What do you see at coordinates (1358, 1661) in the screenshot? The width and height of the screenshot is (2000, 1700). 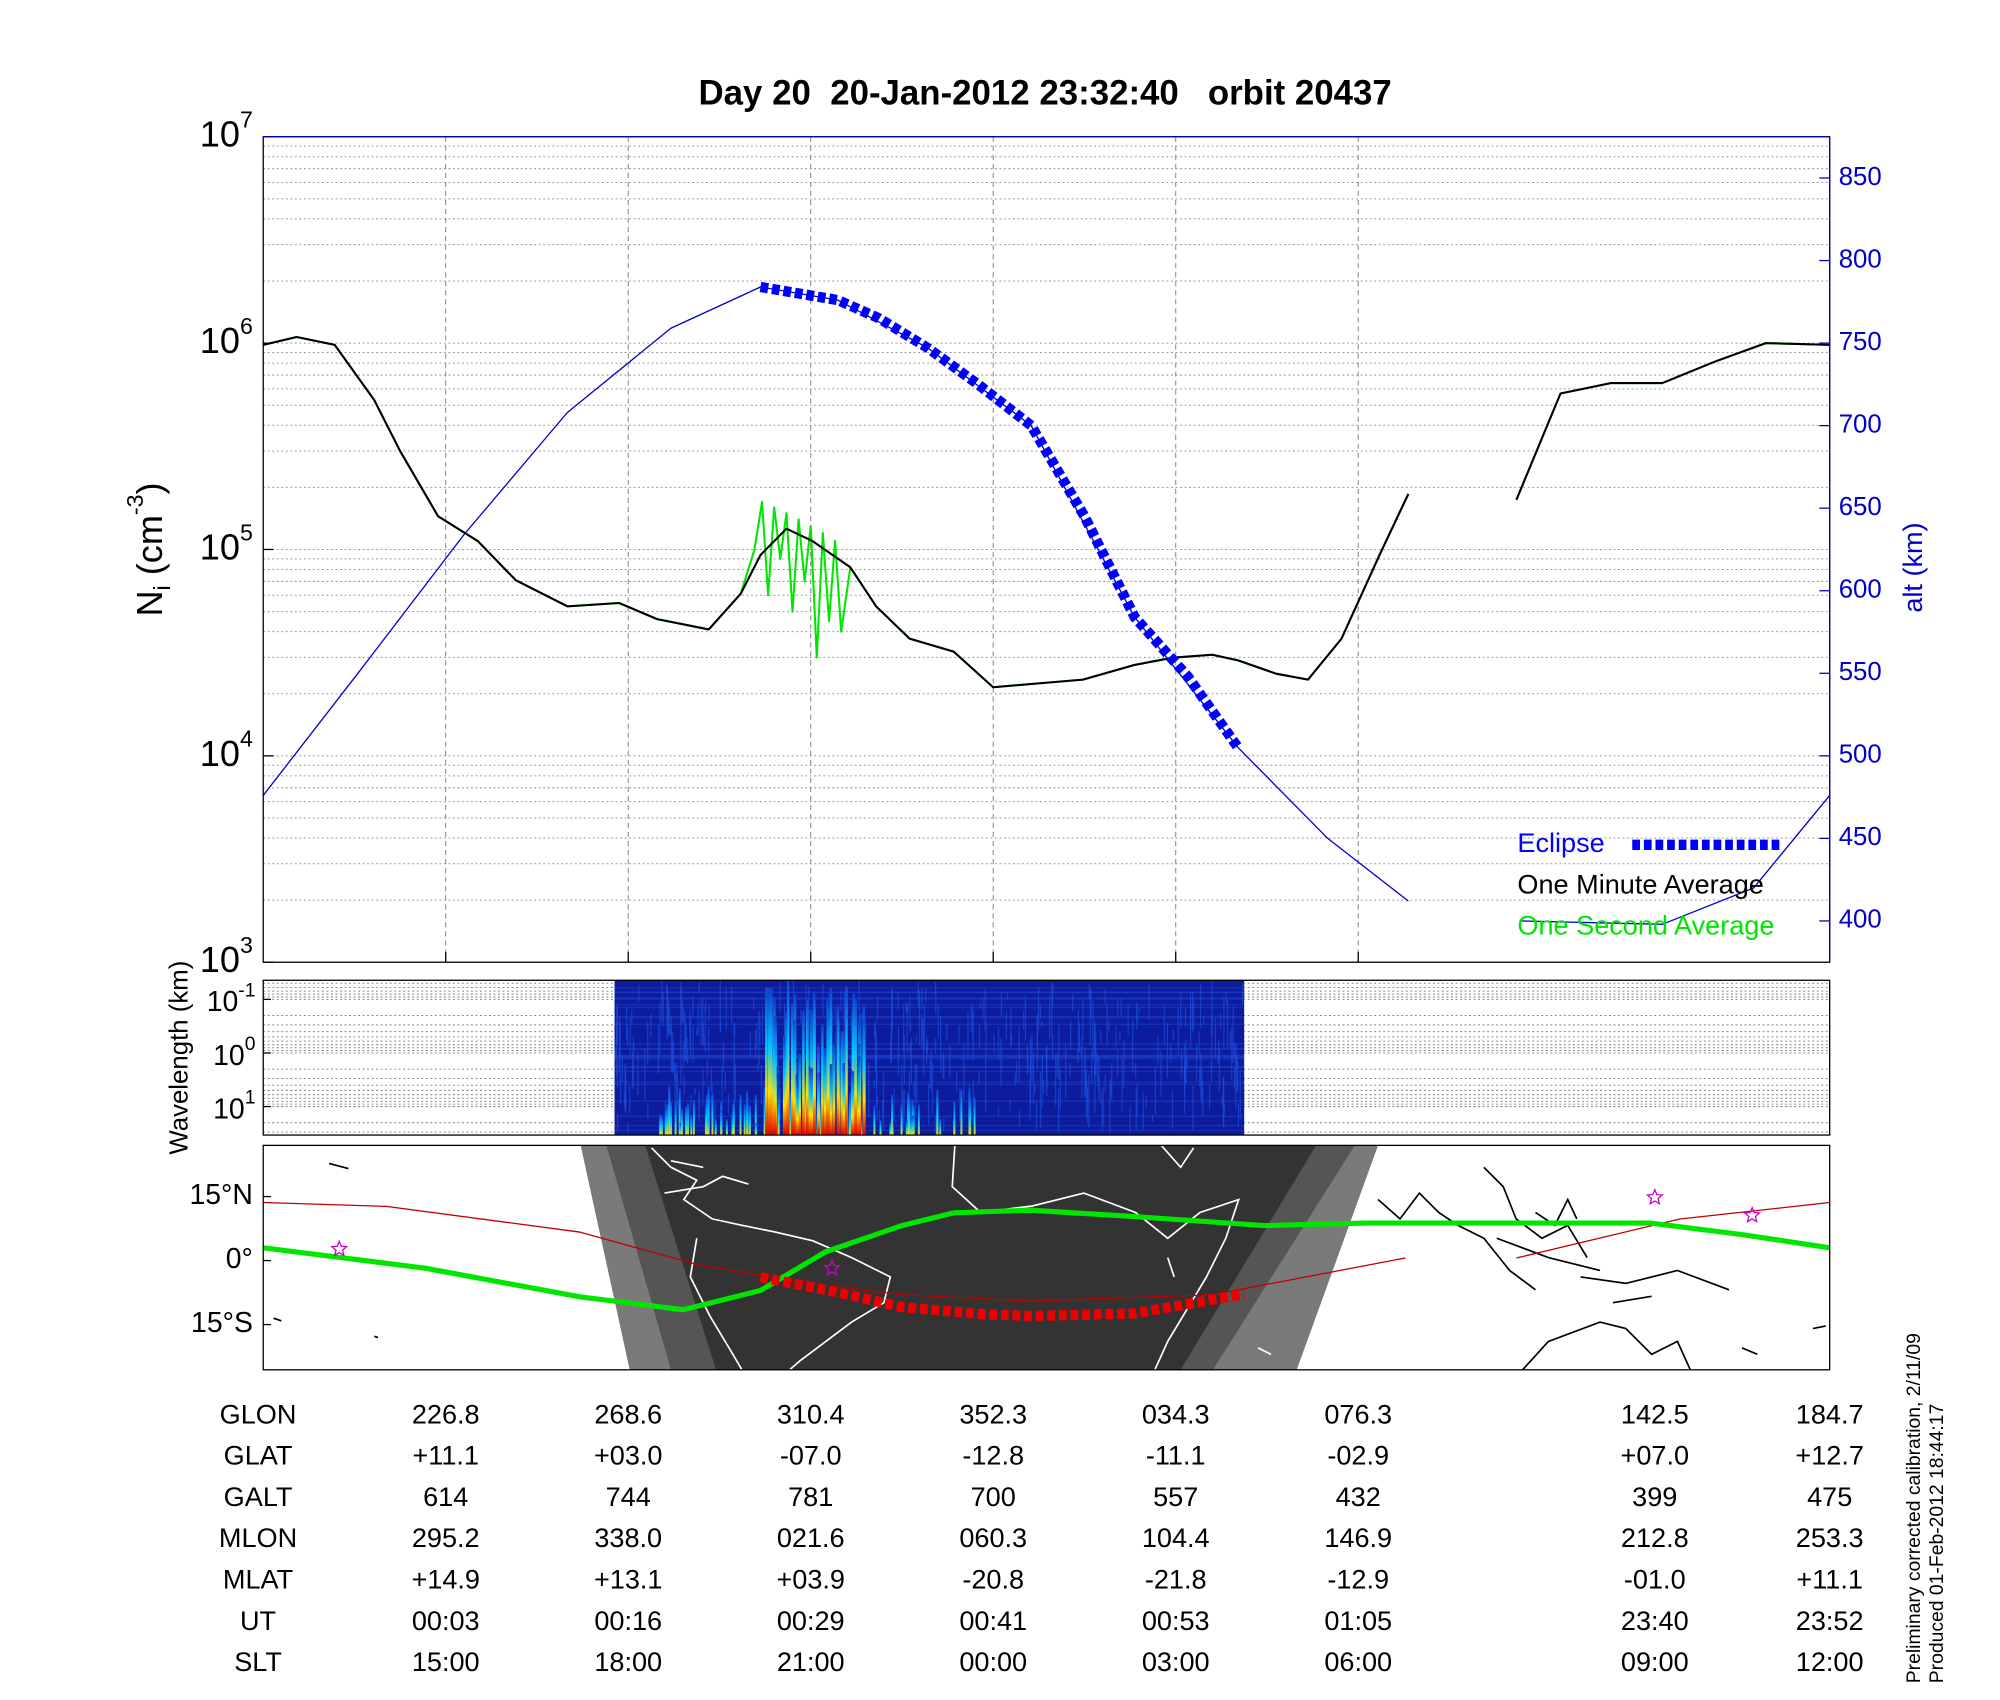 I see `table-cell: 06:00` at bounding box center [1358, 1661].